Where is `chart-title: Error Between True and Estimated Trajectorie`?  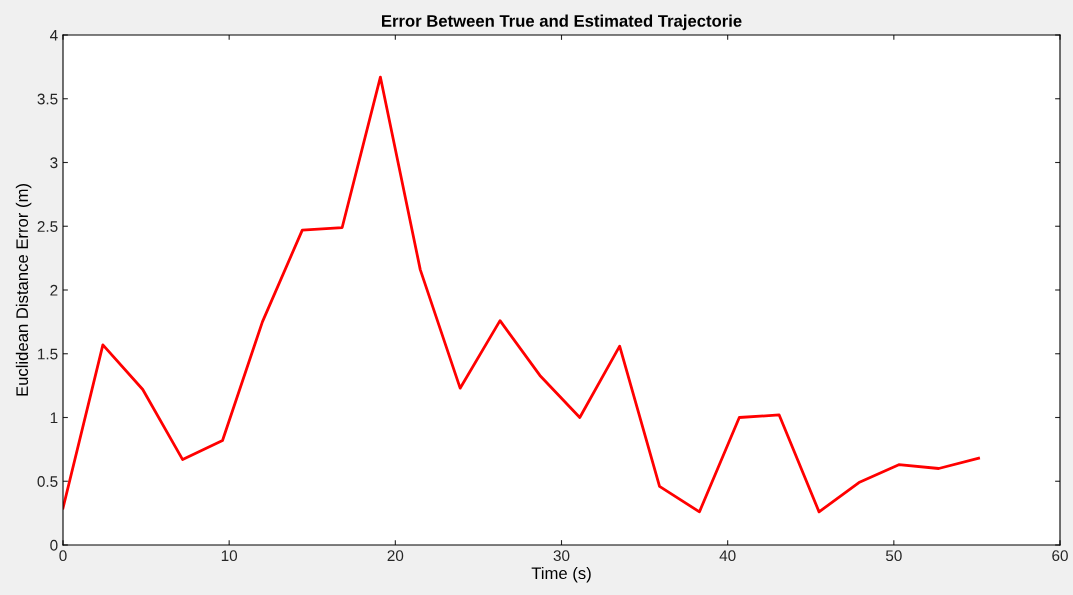
chart-title: Error Between True and Estimated Trajectorie is located at coordinates (562, 22).